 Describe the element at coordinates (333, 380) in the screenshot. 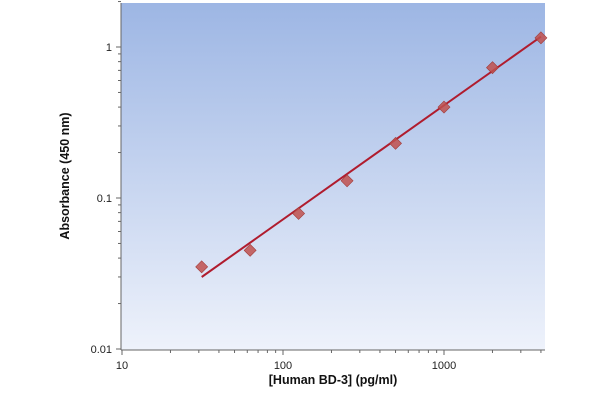

I see `x-axis-title: [Human BD-3] (pg/ml)` at that location.